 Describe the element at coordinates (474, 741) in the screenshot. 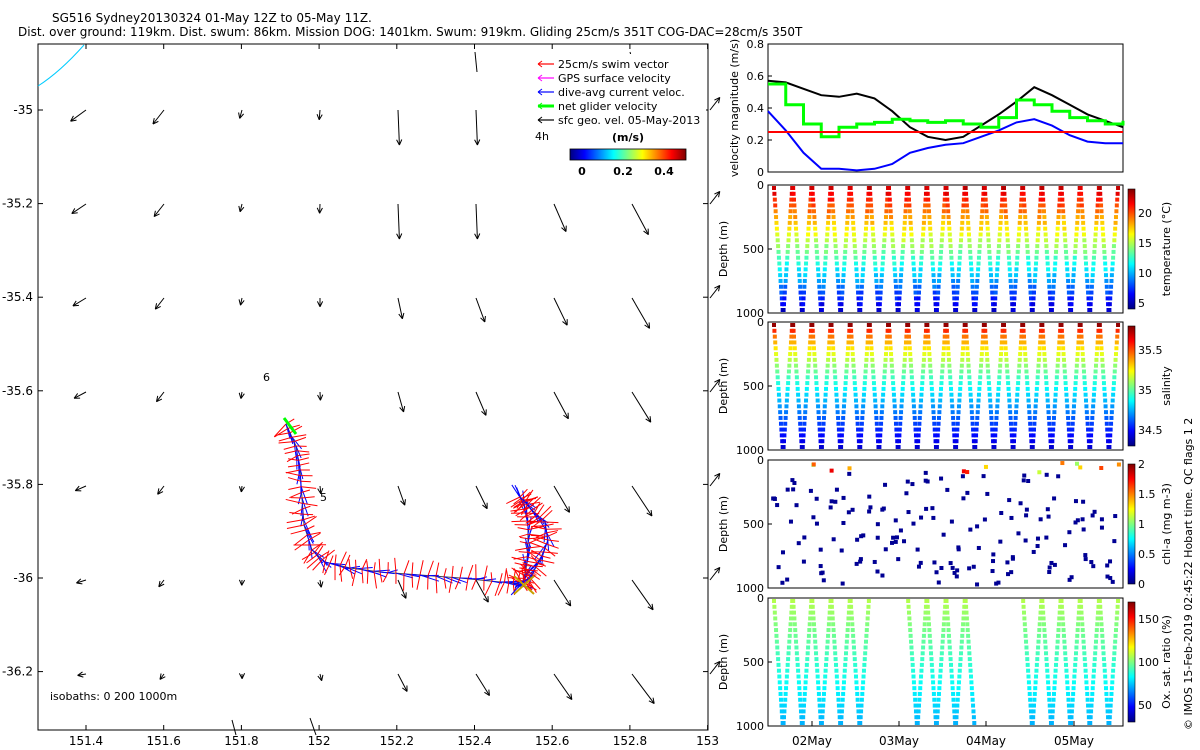

I see `x-tick-label: 152.4` at that location.